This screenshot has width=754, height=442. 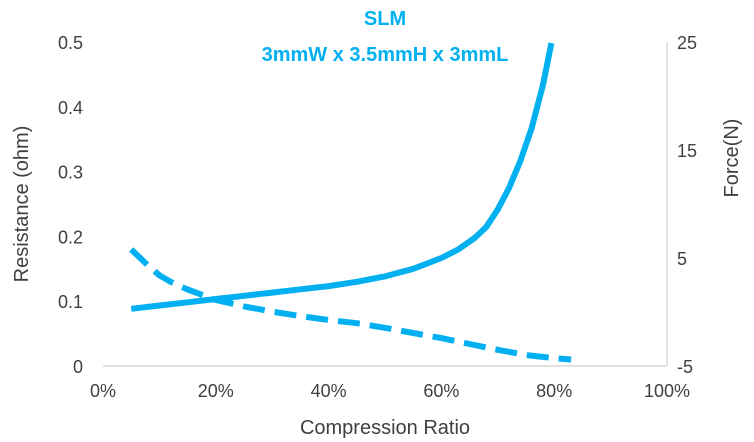 I want to click on x-tick-label: 80%, so click(x=554, y=391).